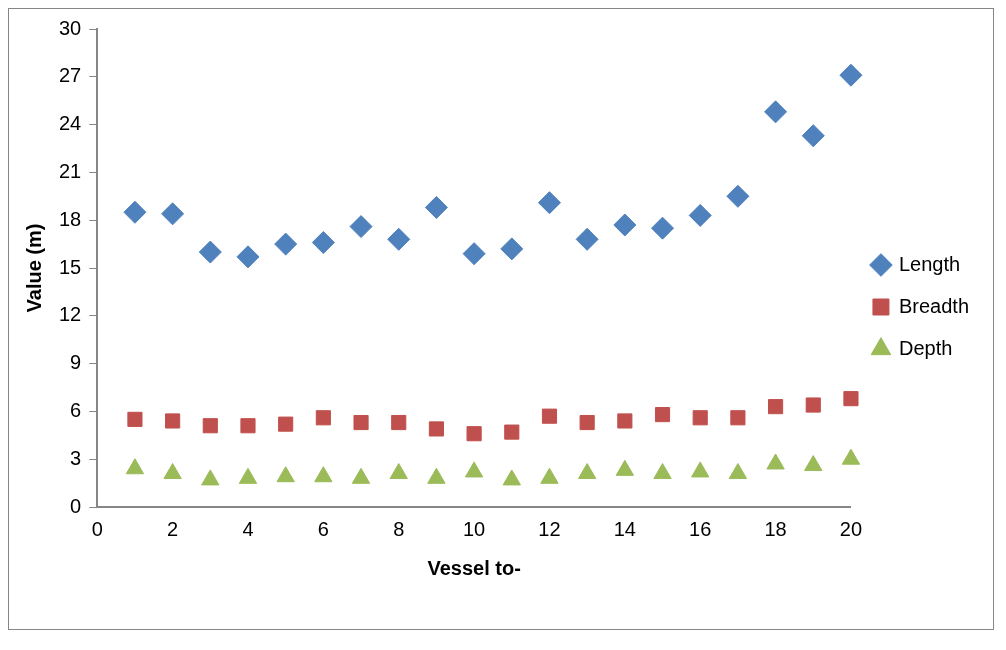 The width and height of the screenshot is (1006, 650). What do you see at coordinates (549, 528) in the screenshot?
I see `x-tick-label: 12` at bounding box center [549, 528].